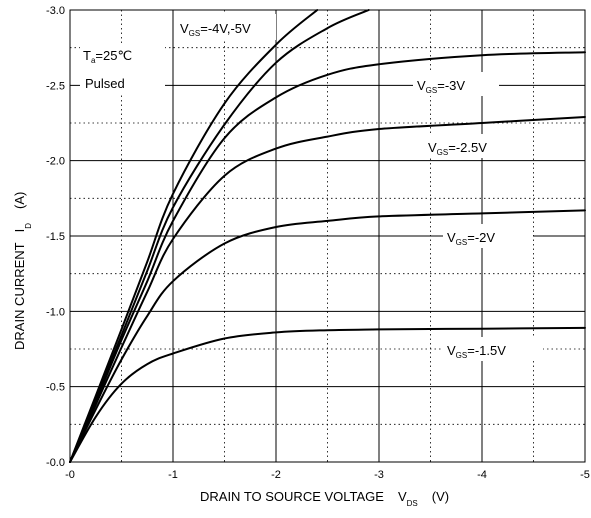  What do you see at coordinates (482, 475) in the screenshot?
I see `x-tick-label: -4` at bounding box center [482, 475].